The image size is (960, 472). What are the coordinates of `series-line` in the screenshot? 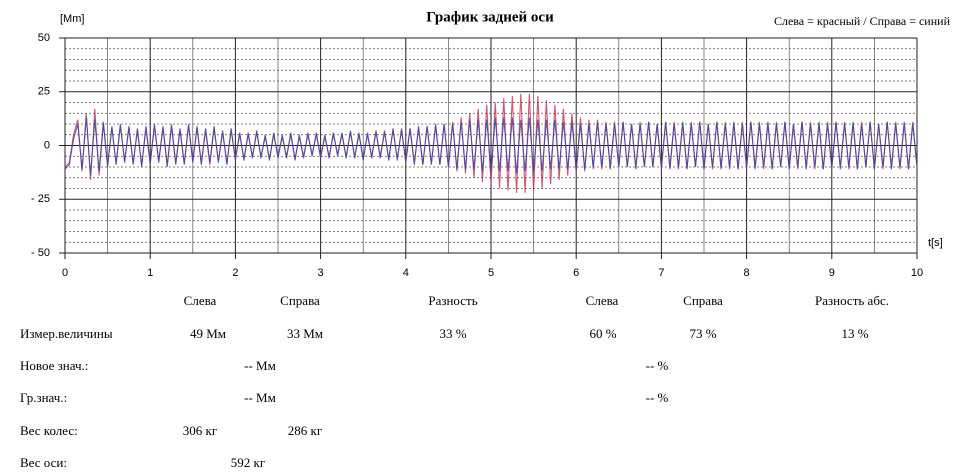 It's located at (491, 146).